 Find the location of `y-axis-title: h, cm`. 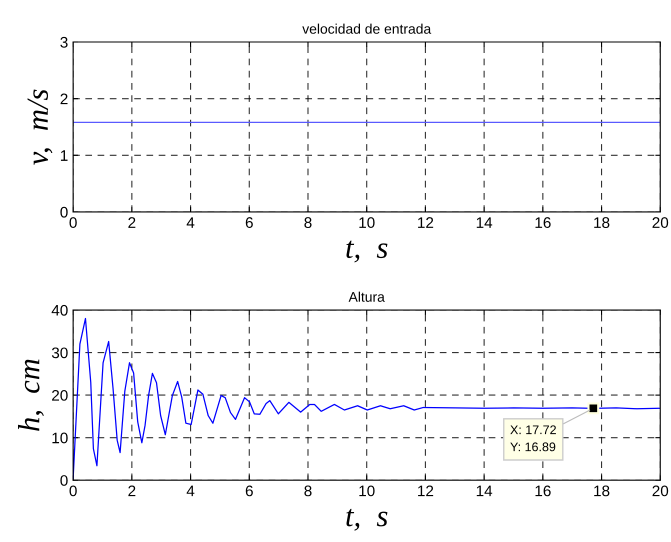

y-axis-title: h, cm is located at coordinates (31, 395).